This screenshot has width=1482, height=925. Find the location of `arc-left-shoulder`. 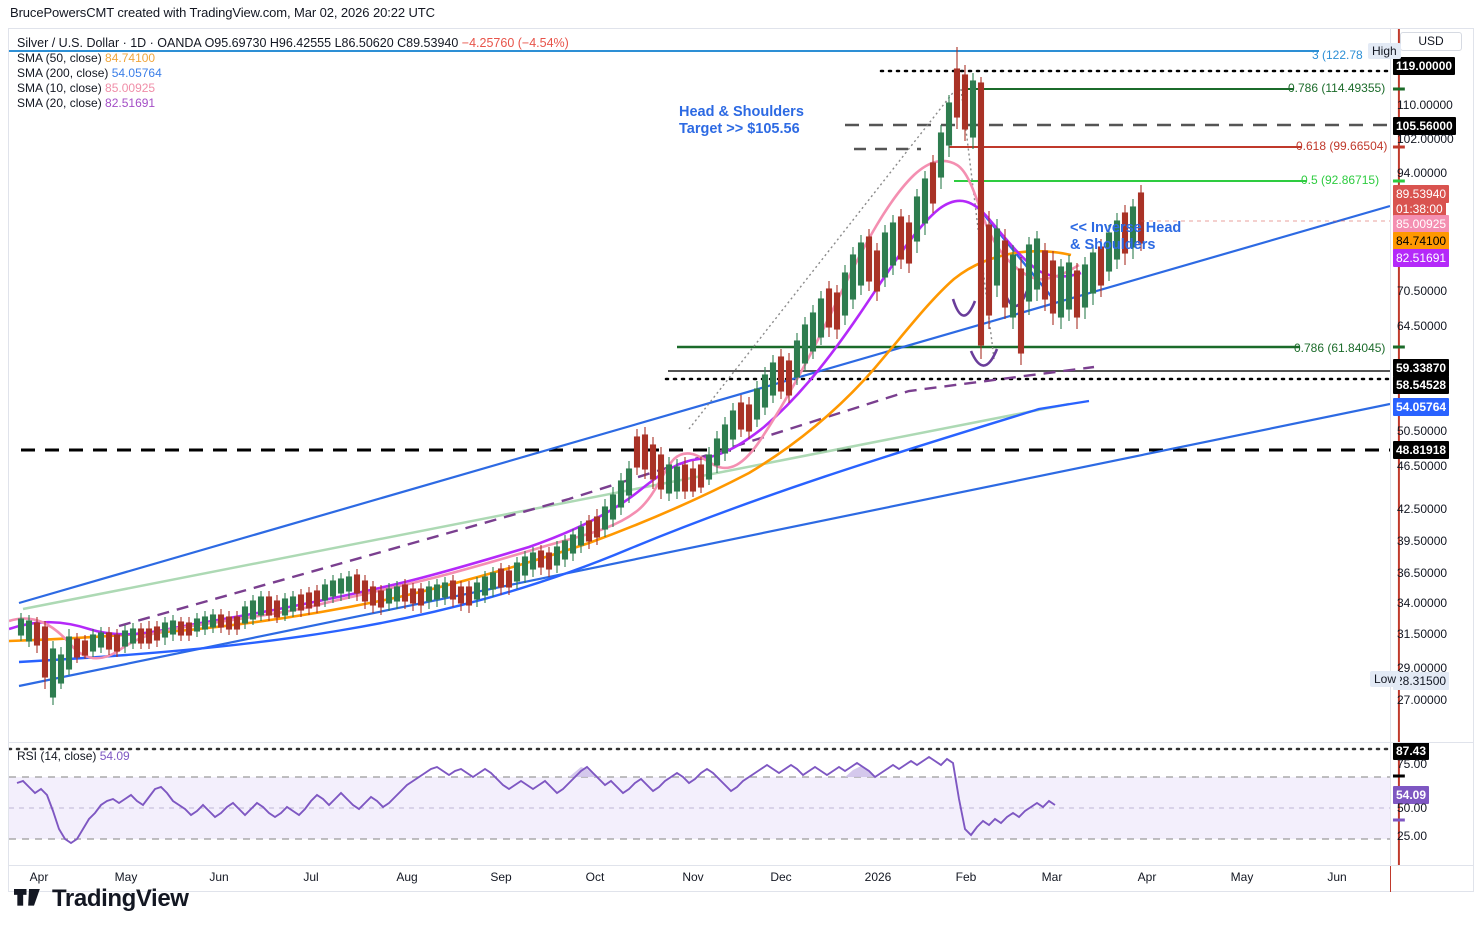

arc-left-shoulder is located at coordinates (964, 307).